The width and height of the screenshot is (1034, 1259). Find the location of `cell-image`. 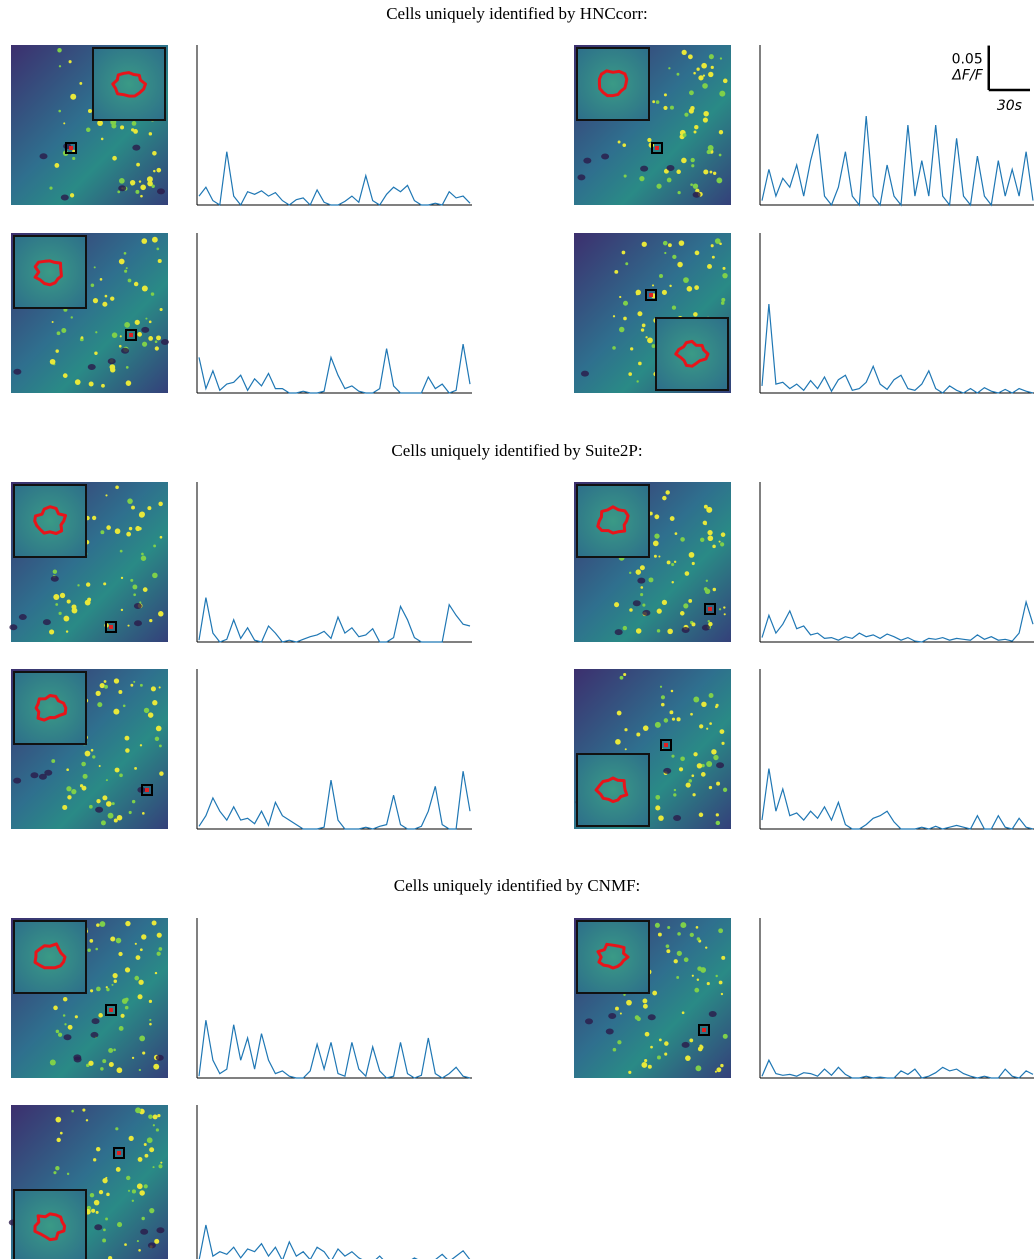

cell-image is located at coordinates (652, 749).